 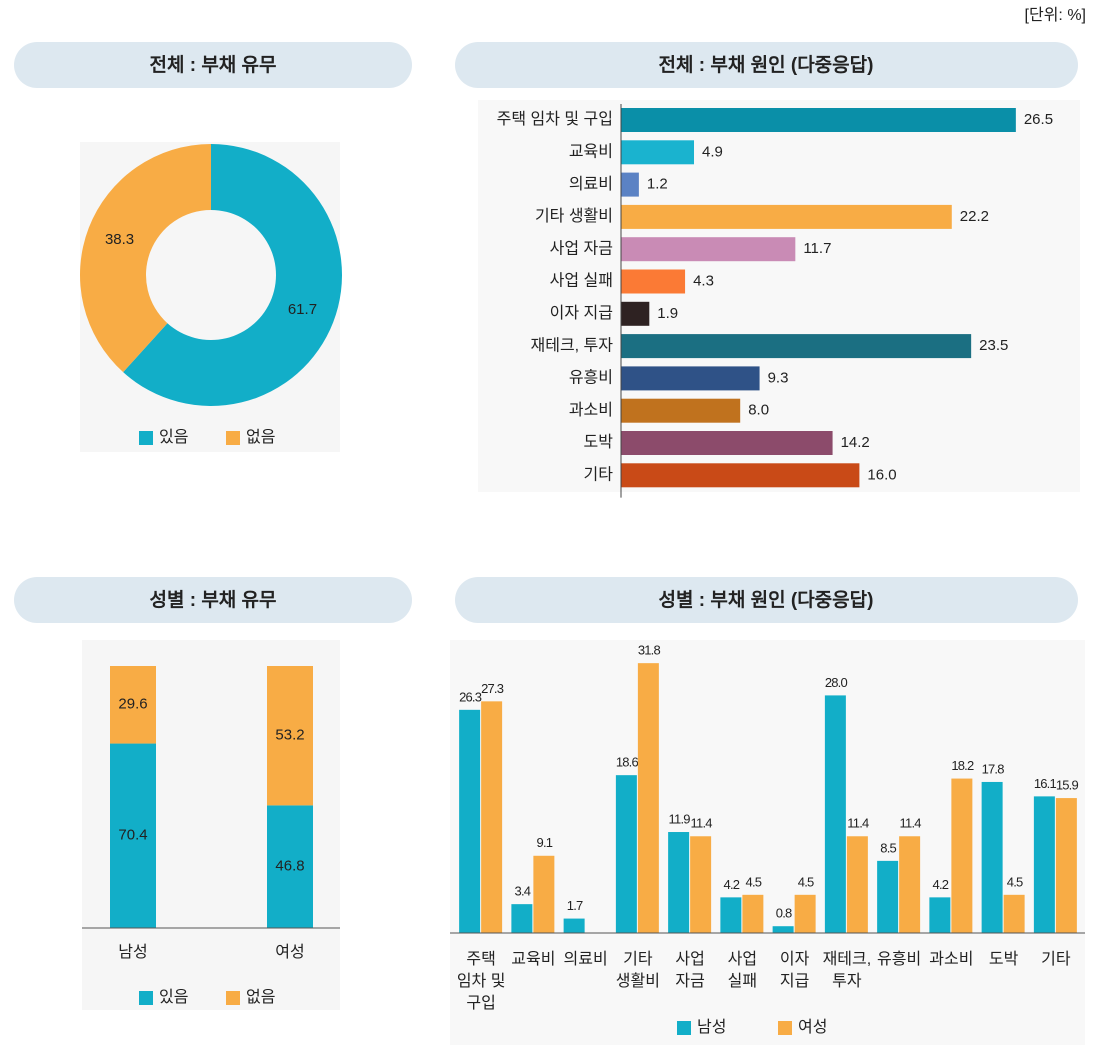 I want to click on data-label: 28.0, so click(x=836, y=682).